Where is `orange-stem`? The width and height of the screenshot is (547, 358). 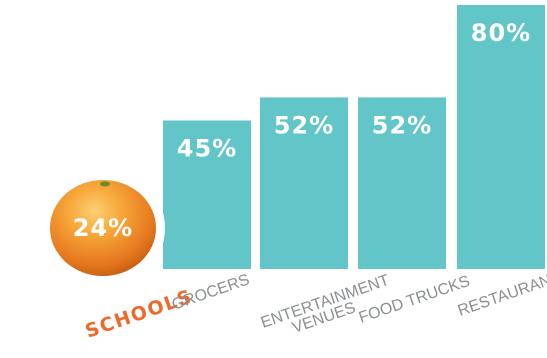 orange-stem is located at coordinates (105, 184).